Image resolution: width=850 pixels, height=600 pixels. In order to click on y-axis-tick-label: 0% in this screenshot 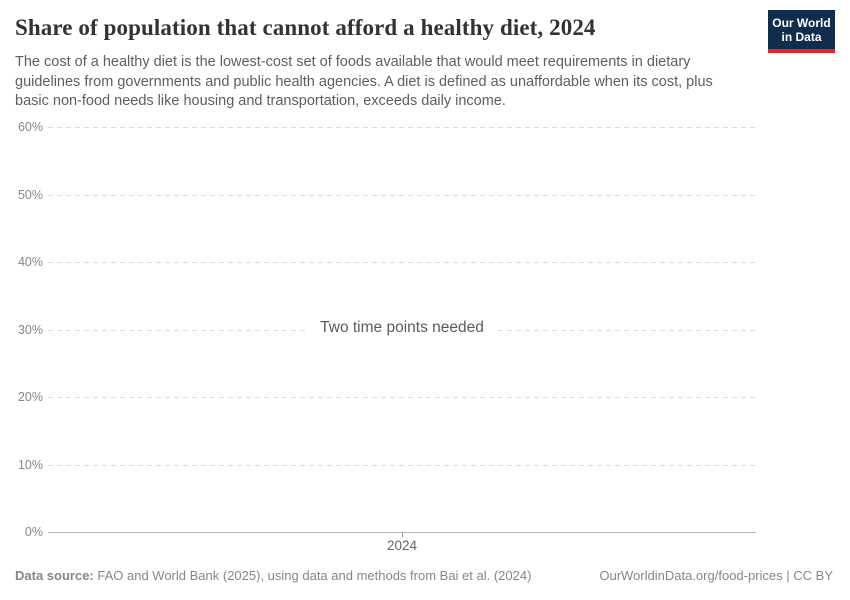, I will do `click(33, 532)`.